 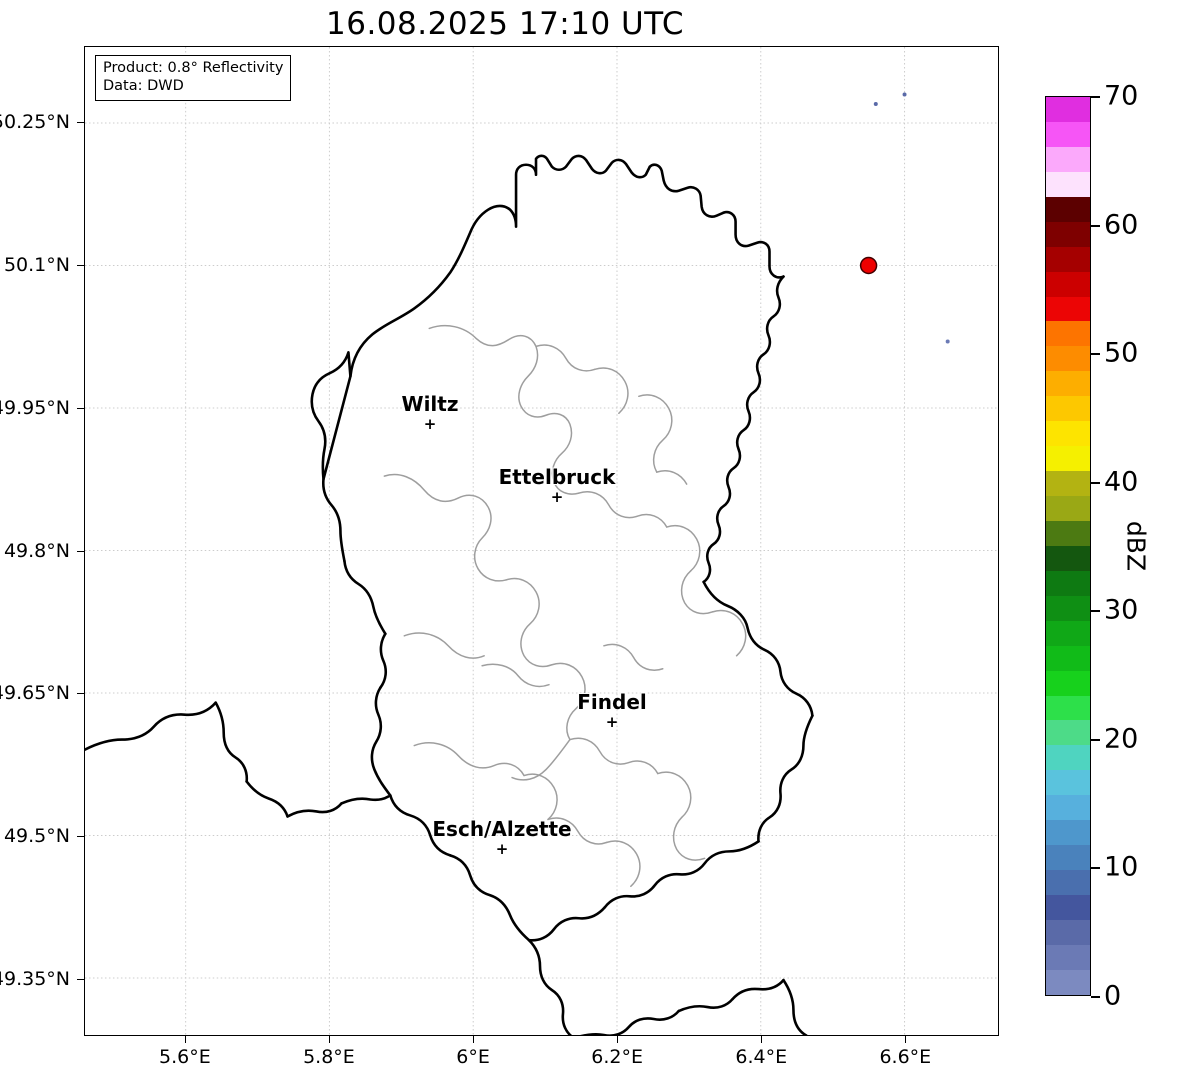 What do you see at coordinates (35, 122) in the screenshot?
I see `y-tick-label: 50.25°N` at bounding box center [35, 122].